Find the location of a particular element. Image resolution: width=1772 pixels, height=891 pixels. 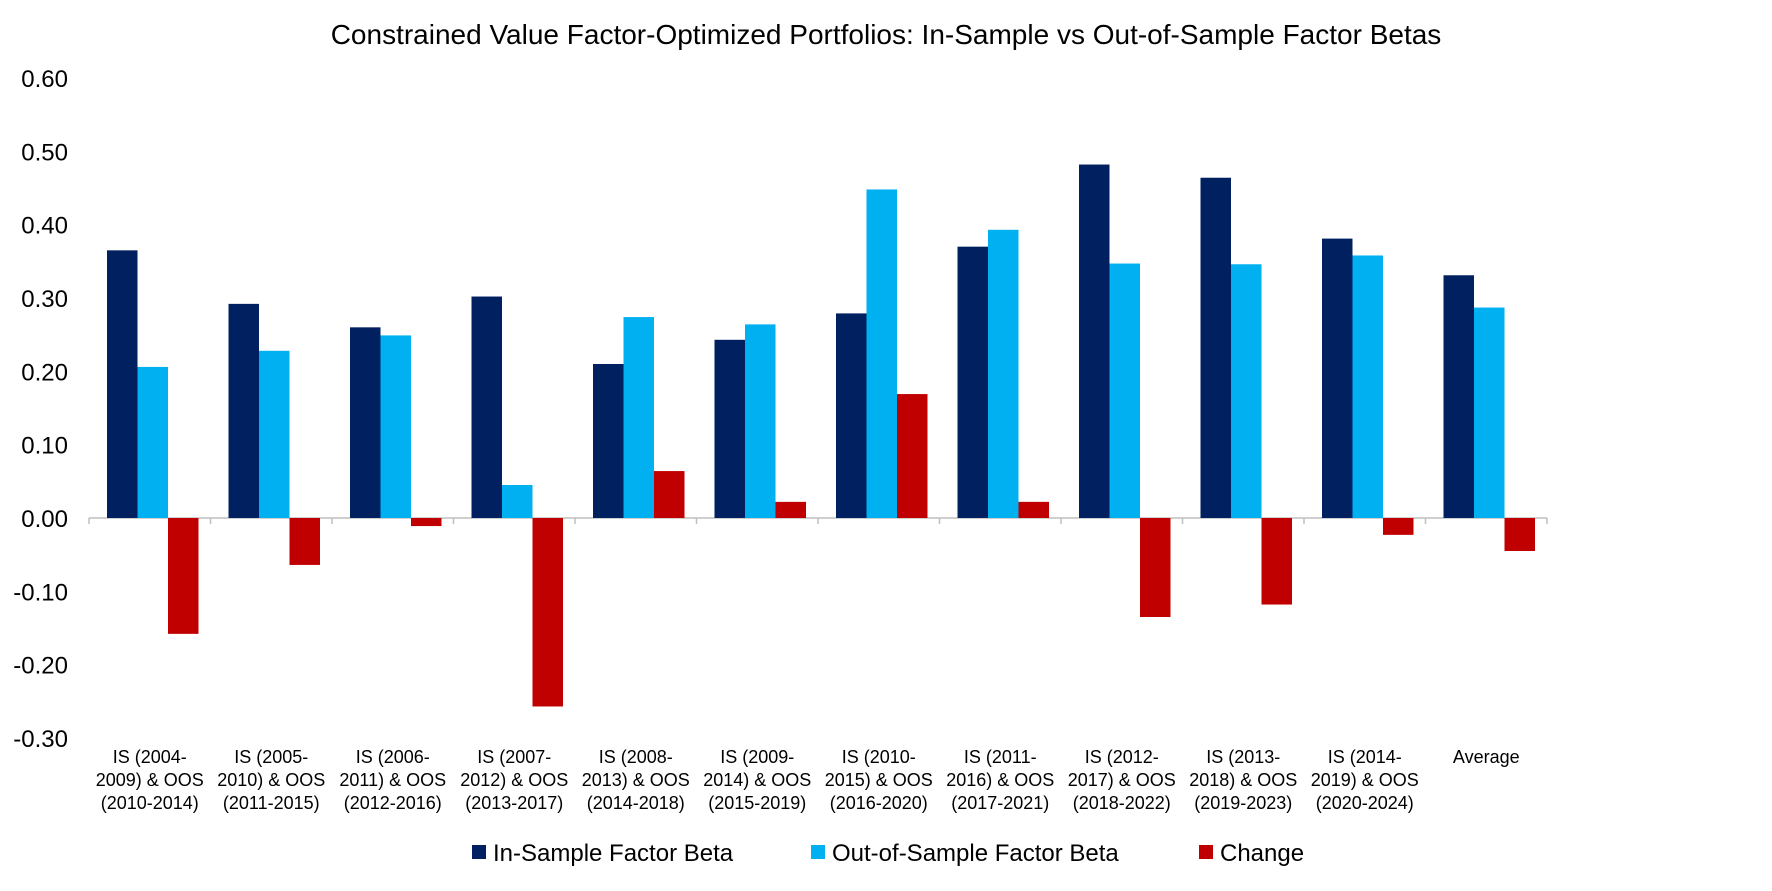

x-tick-label: IS (2006-2011) & OOS (2012-2016) is located at coordinates (392, 780).